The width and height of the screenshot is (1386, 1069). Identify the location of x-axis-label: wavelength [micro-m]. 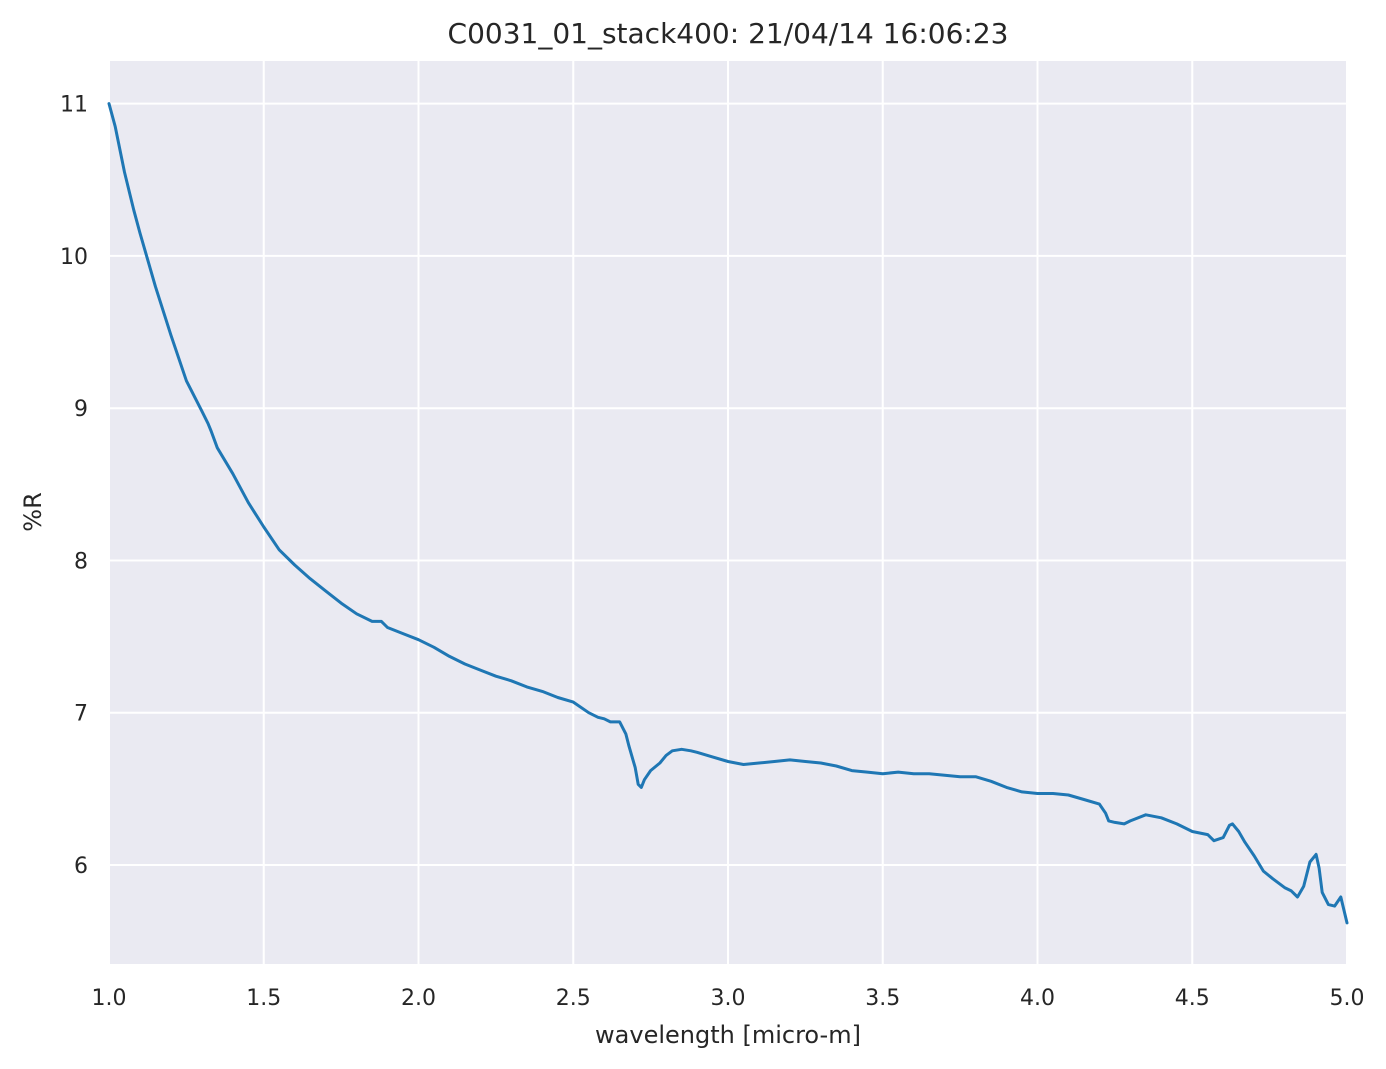
(728, 1035).